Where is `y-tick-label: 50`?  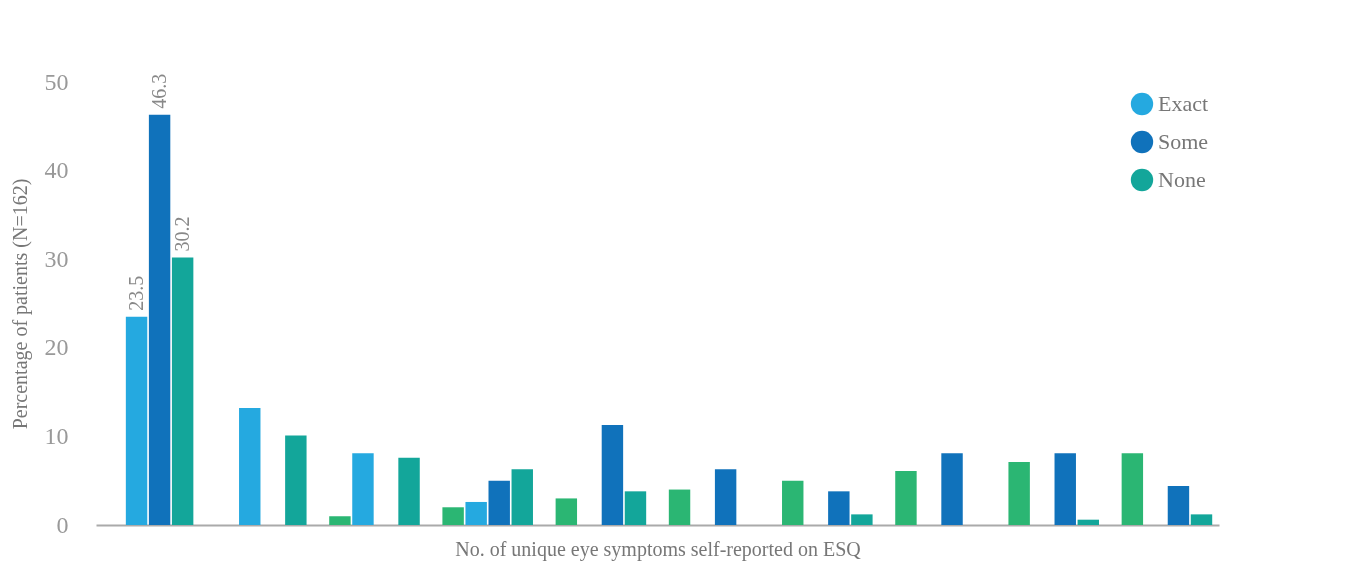
y-tick-label: 50 is located at coordinates (56, 81).